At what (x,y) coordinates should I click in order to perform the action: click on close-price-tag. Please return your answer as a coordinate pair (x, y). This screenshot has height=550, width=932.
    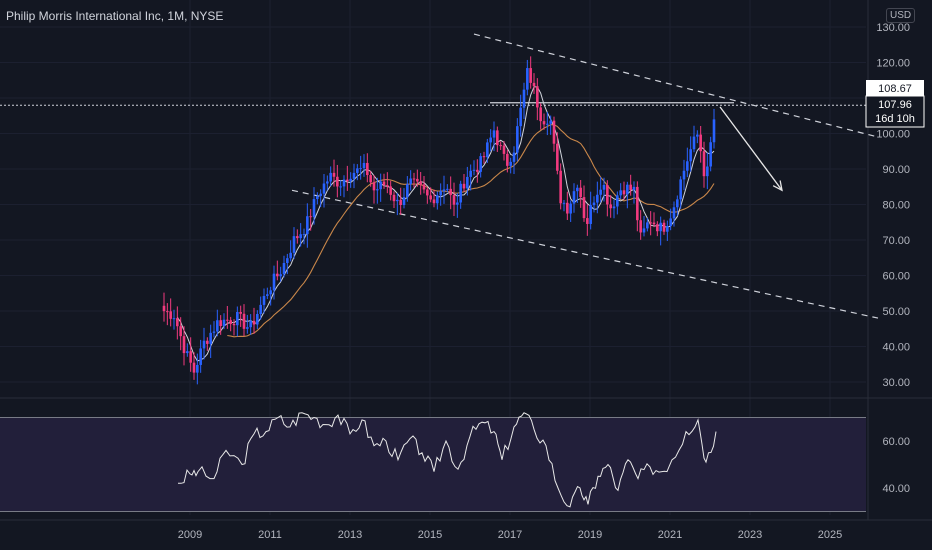
    Looking at the image, I should click on (895, 111).